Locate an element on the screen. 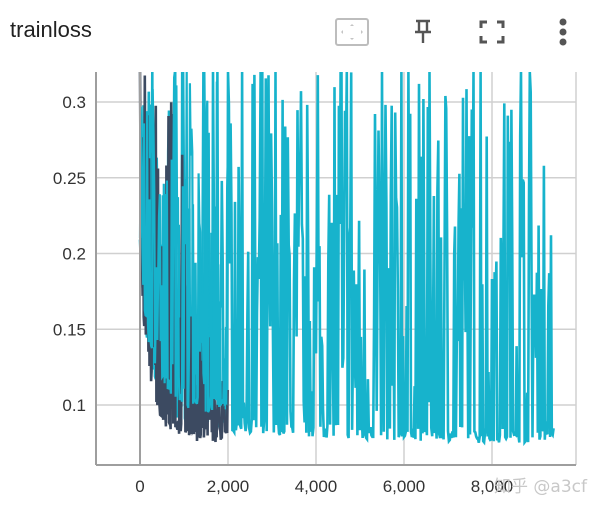 The width and height of the screenshot is (602, 510). more-vert-icon is located at coordinates (563, 32).